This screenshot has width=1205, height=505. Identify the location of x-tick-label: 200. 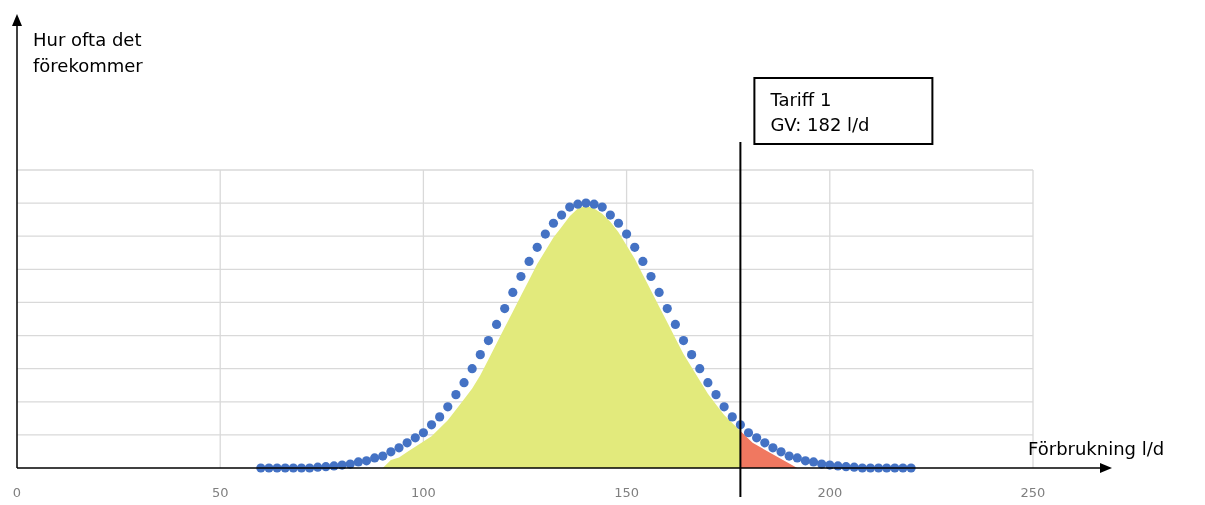
(830, 492).